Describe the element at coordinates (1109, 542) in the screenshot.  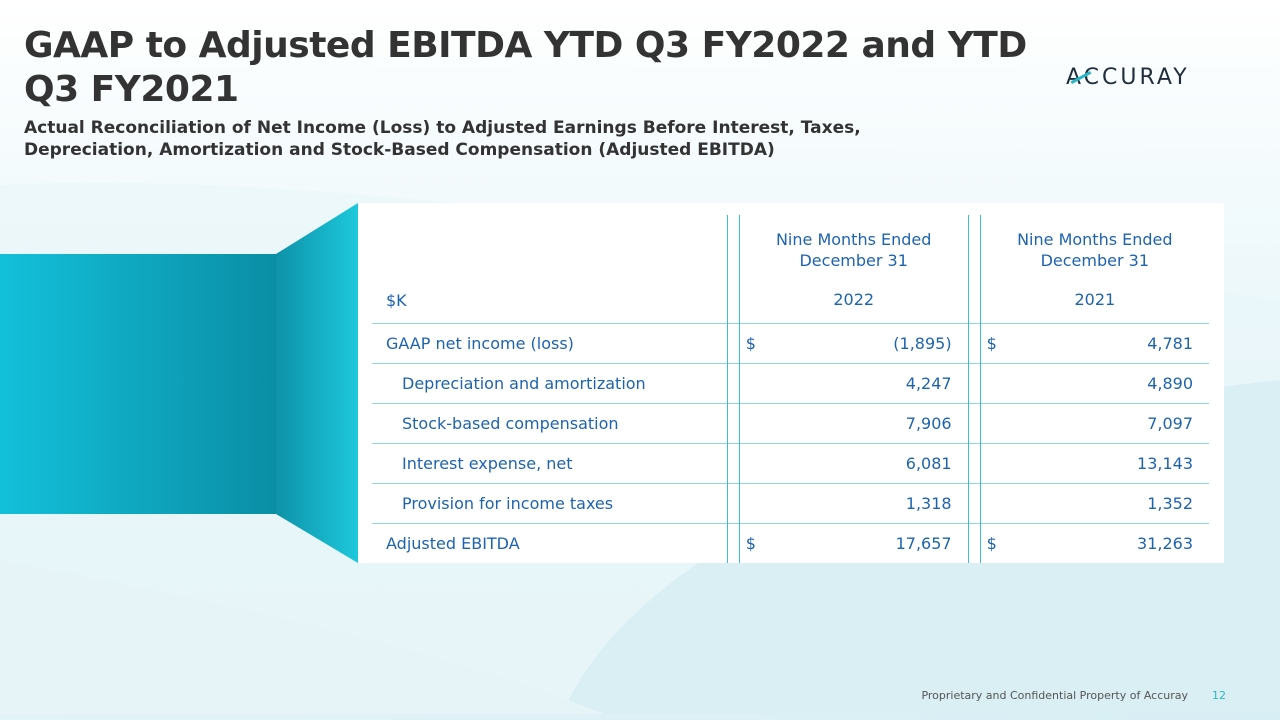
I see `value-2021: 31,263` at that location.